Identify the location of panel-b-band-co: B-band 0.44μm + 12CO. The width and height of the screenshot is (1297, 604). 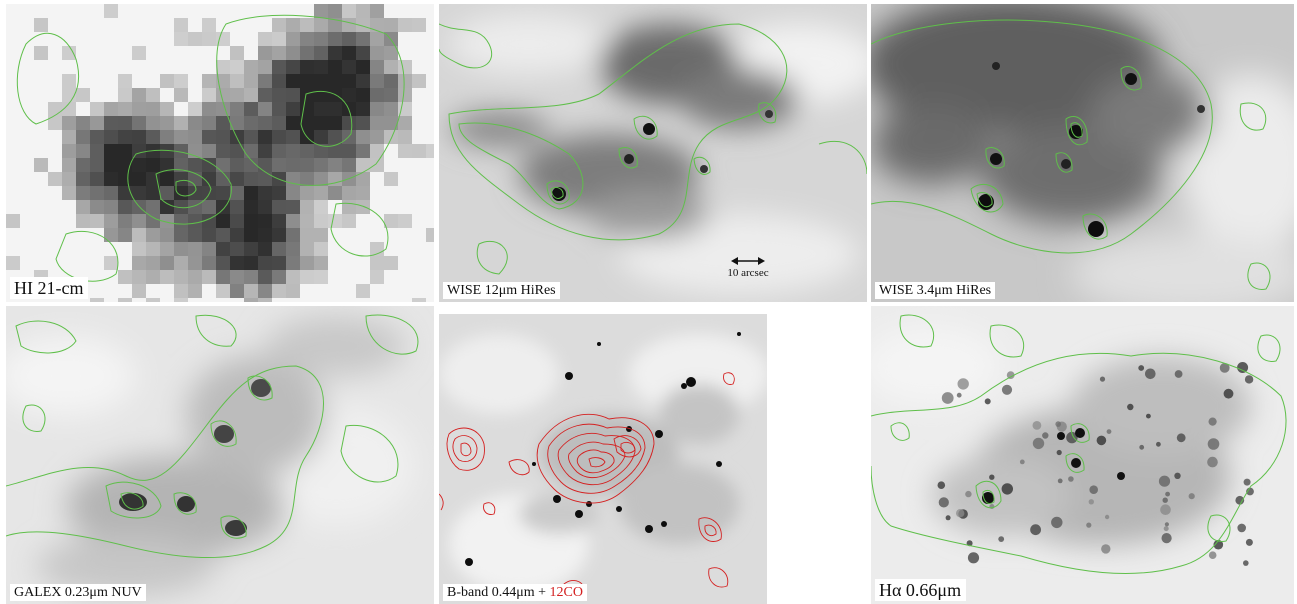
(603, 459).